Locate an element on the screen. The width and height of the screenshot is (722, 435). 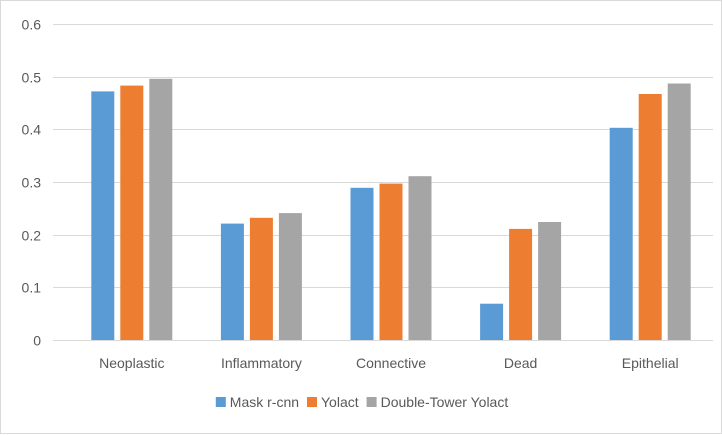
bar-double-tower-yolact-neoplastic is located at coordinates (161, 209).